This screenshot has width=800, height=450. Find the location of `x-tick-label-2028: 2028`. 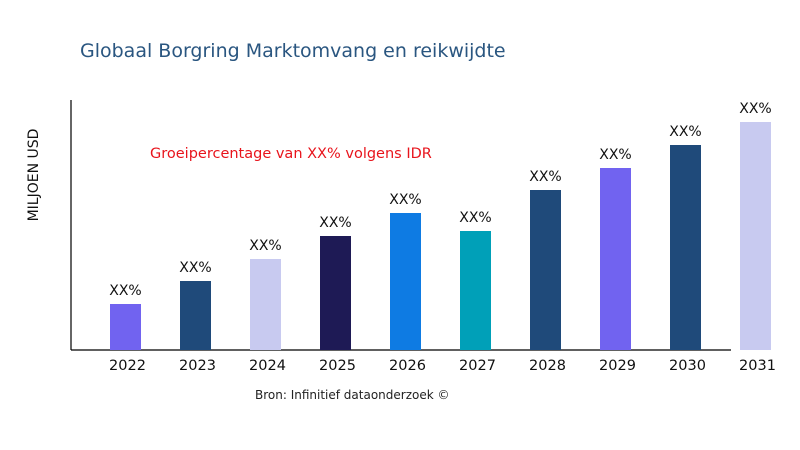

x-tick-label-2028: 2028 is located at coordinates (547, 366).